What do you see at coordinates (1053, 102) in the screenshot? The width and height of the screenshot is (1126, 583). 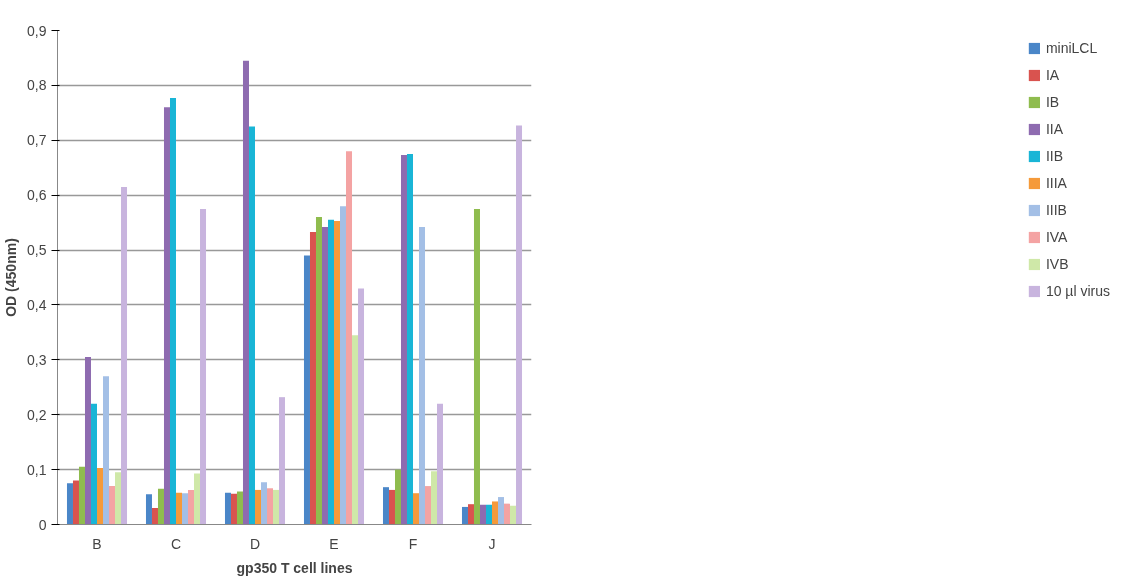 I see `legend-label: IB` at bounding box center [1053, 102].